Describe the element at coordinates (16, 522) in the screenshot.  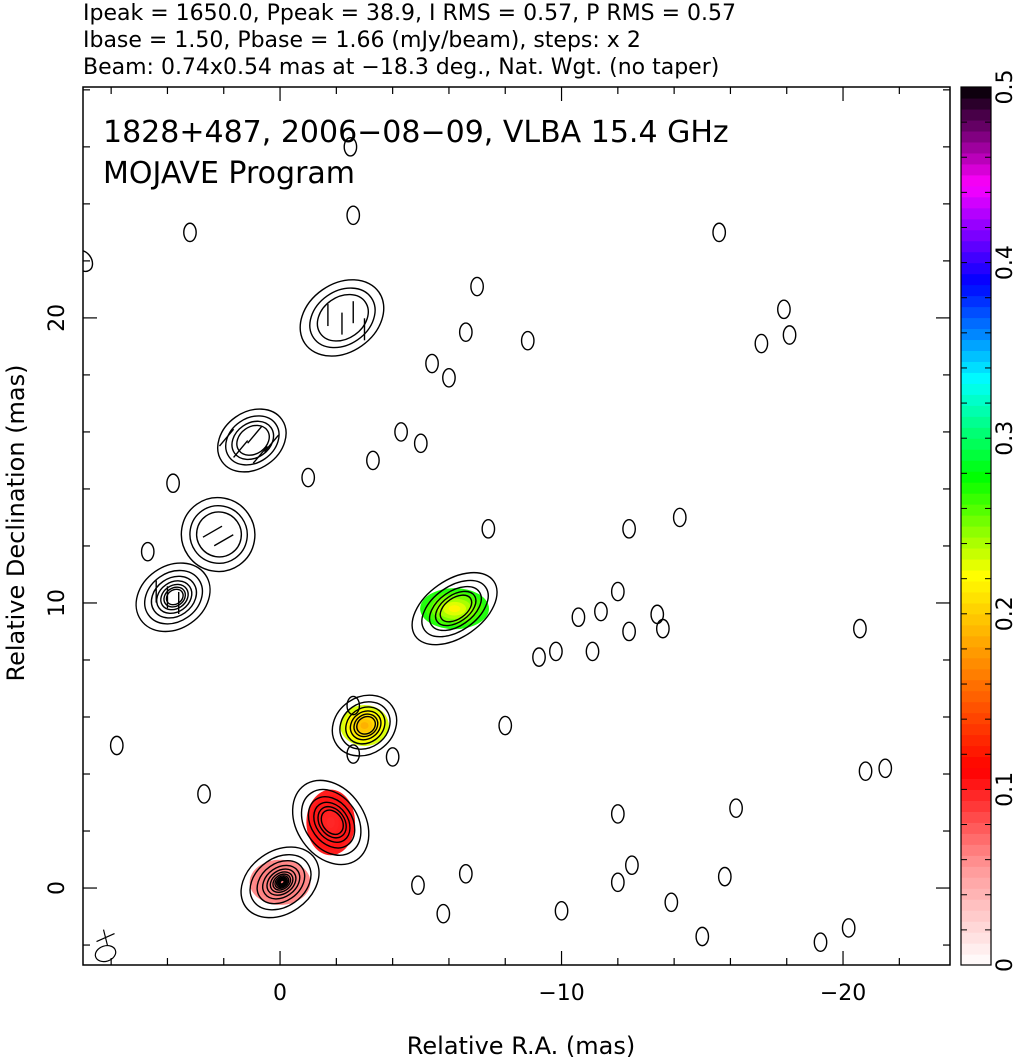
I see `y-axis-title: Relative Declination (mas)` at that location.